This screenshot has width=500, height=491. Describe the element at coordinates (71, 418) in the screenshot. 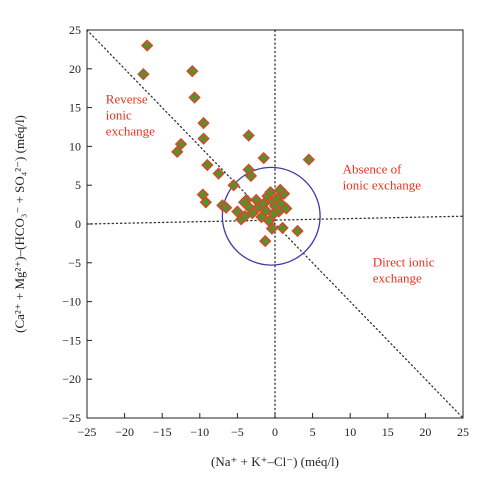

I see `y-tick-label: −25` at that location.